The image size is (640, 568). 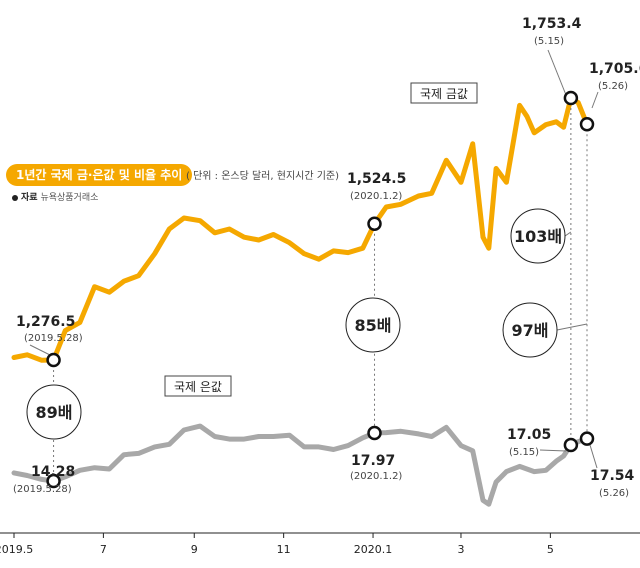 What do you see at coordinates (376, 179) in the screenshot?
I see `annotation-value: 1,524.5` at bounding box center [376, 179].